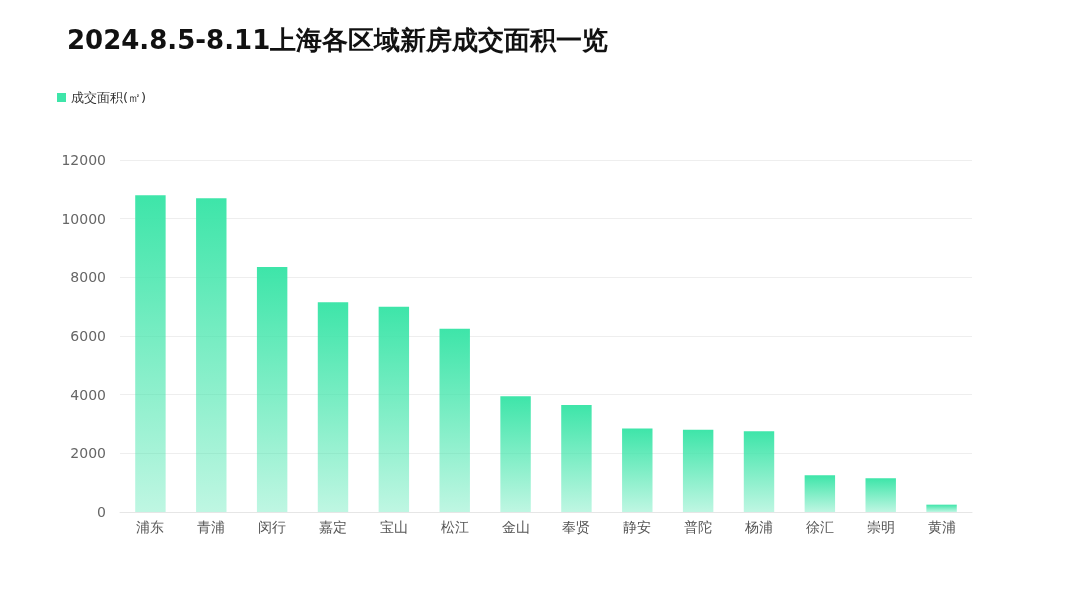 This screenshot has height=594, width=1080. Describe the element at coordinates (88, 277) in the screenshot. I see `y-tick-label: 8000` at that location.